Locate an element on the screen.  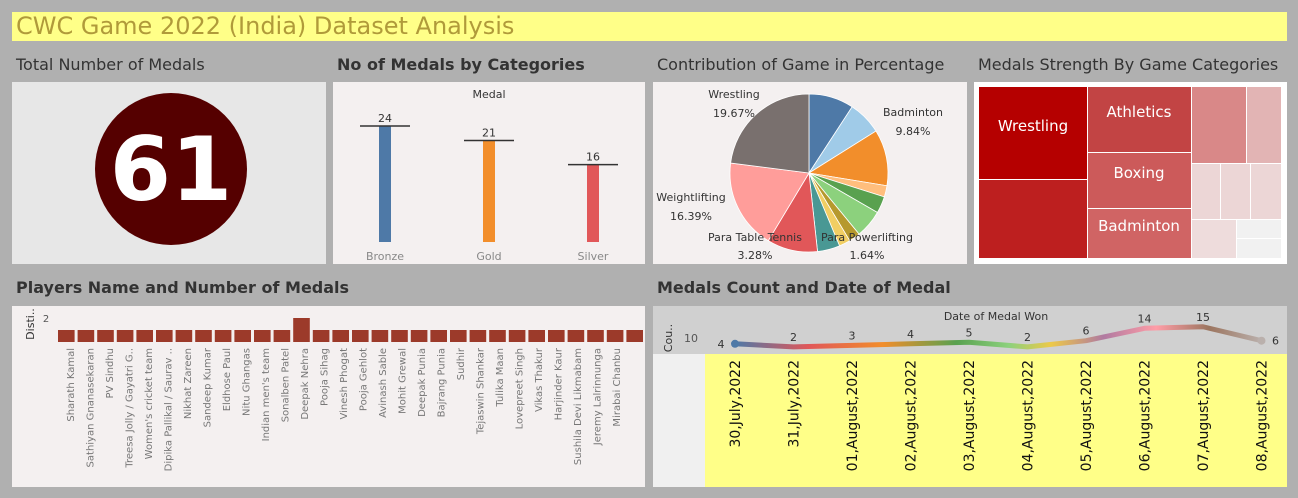
treemap-panel: Wrestling Athletics Boxing Badminton is located at coordinates (1130, 173).